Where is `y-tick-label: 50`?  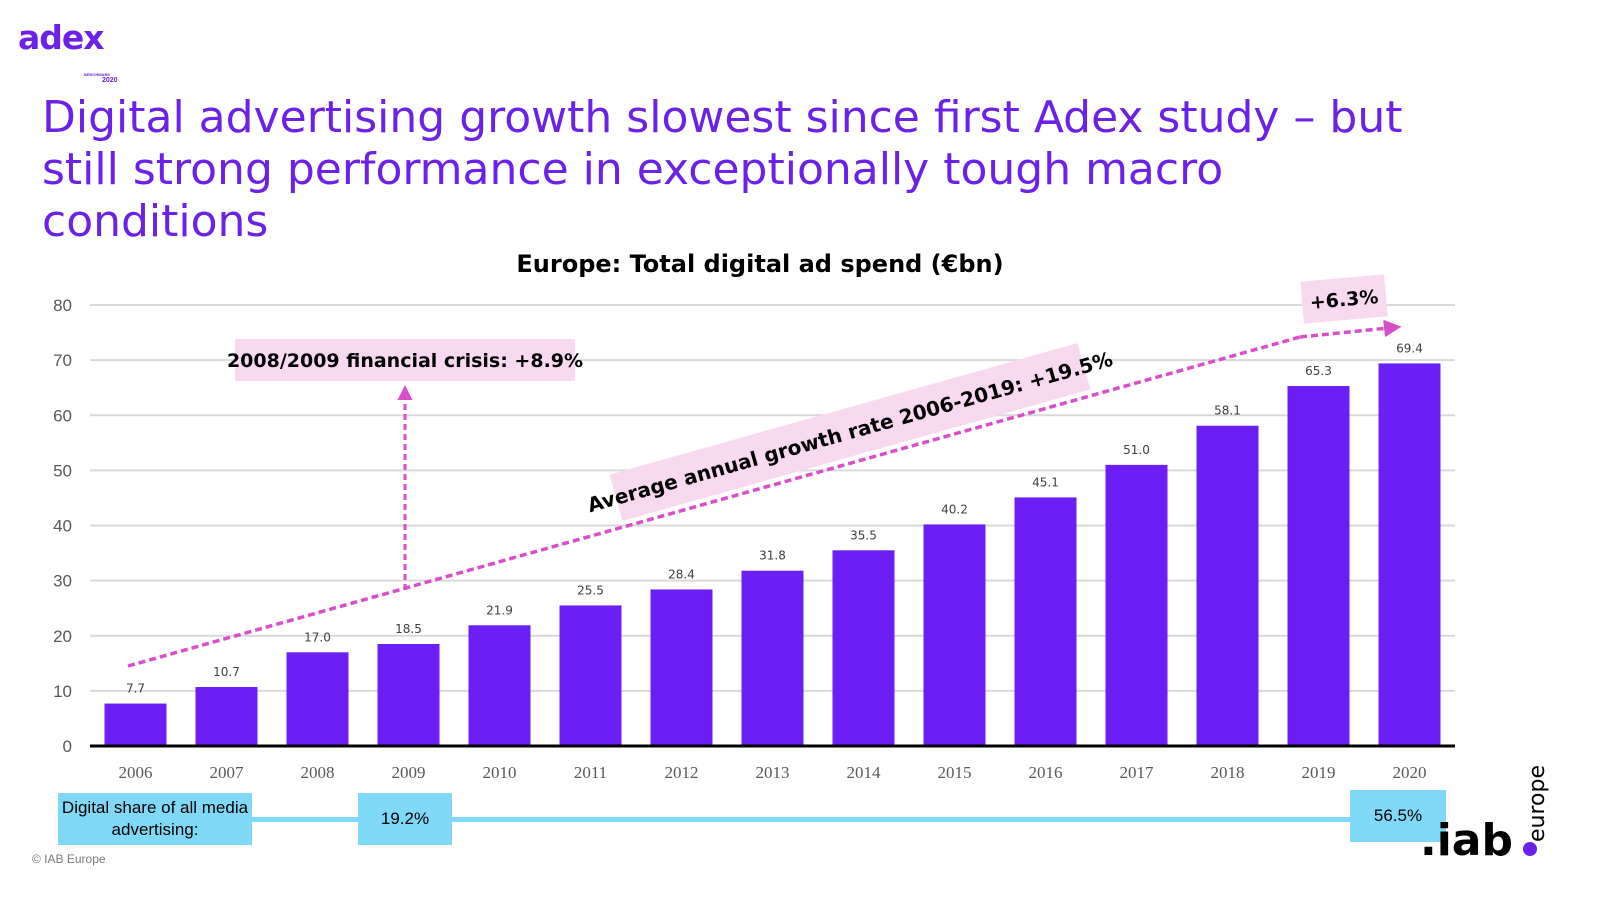
y-tick-label: 50 is located at coordinates (62, 470).